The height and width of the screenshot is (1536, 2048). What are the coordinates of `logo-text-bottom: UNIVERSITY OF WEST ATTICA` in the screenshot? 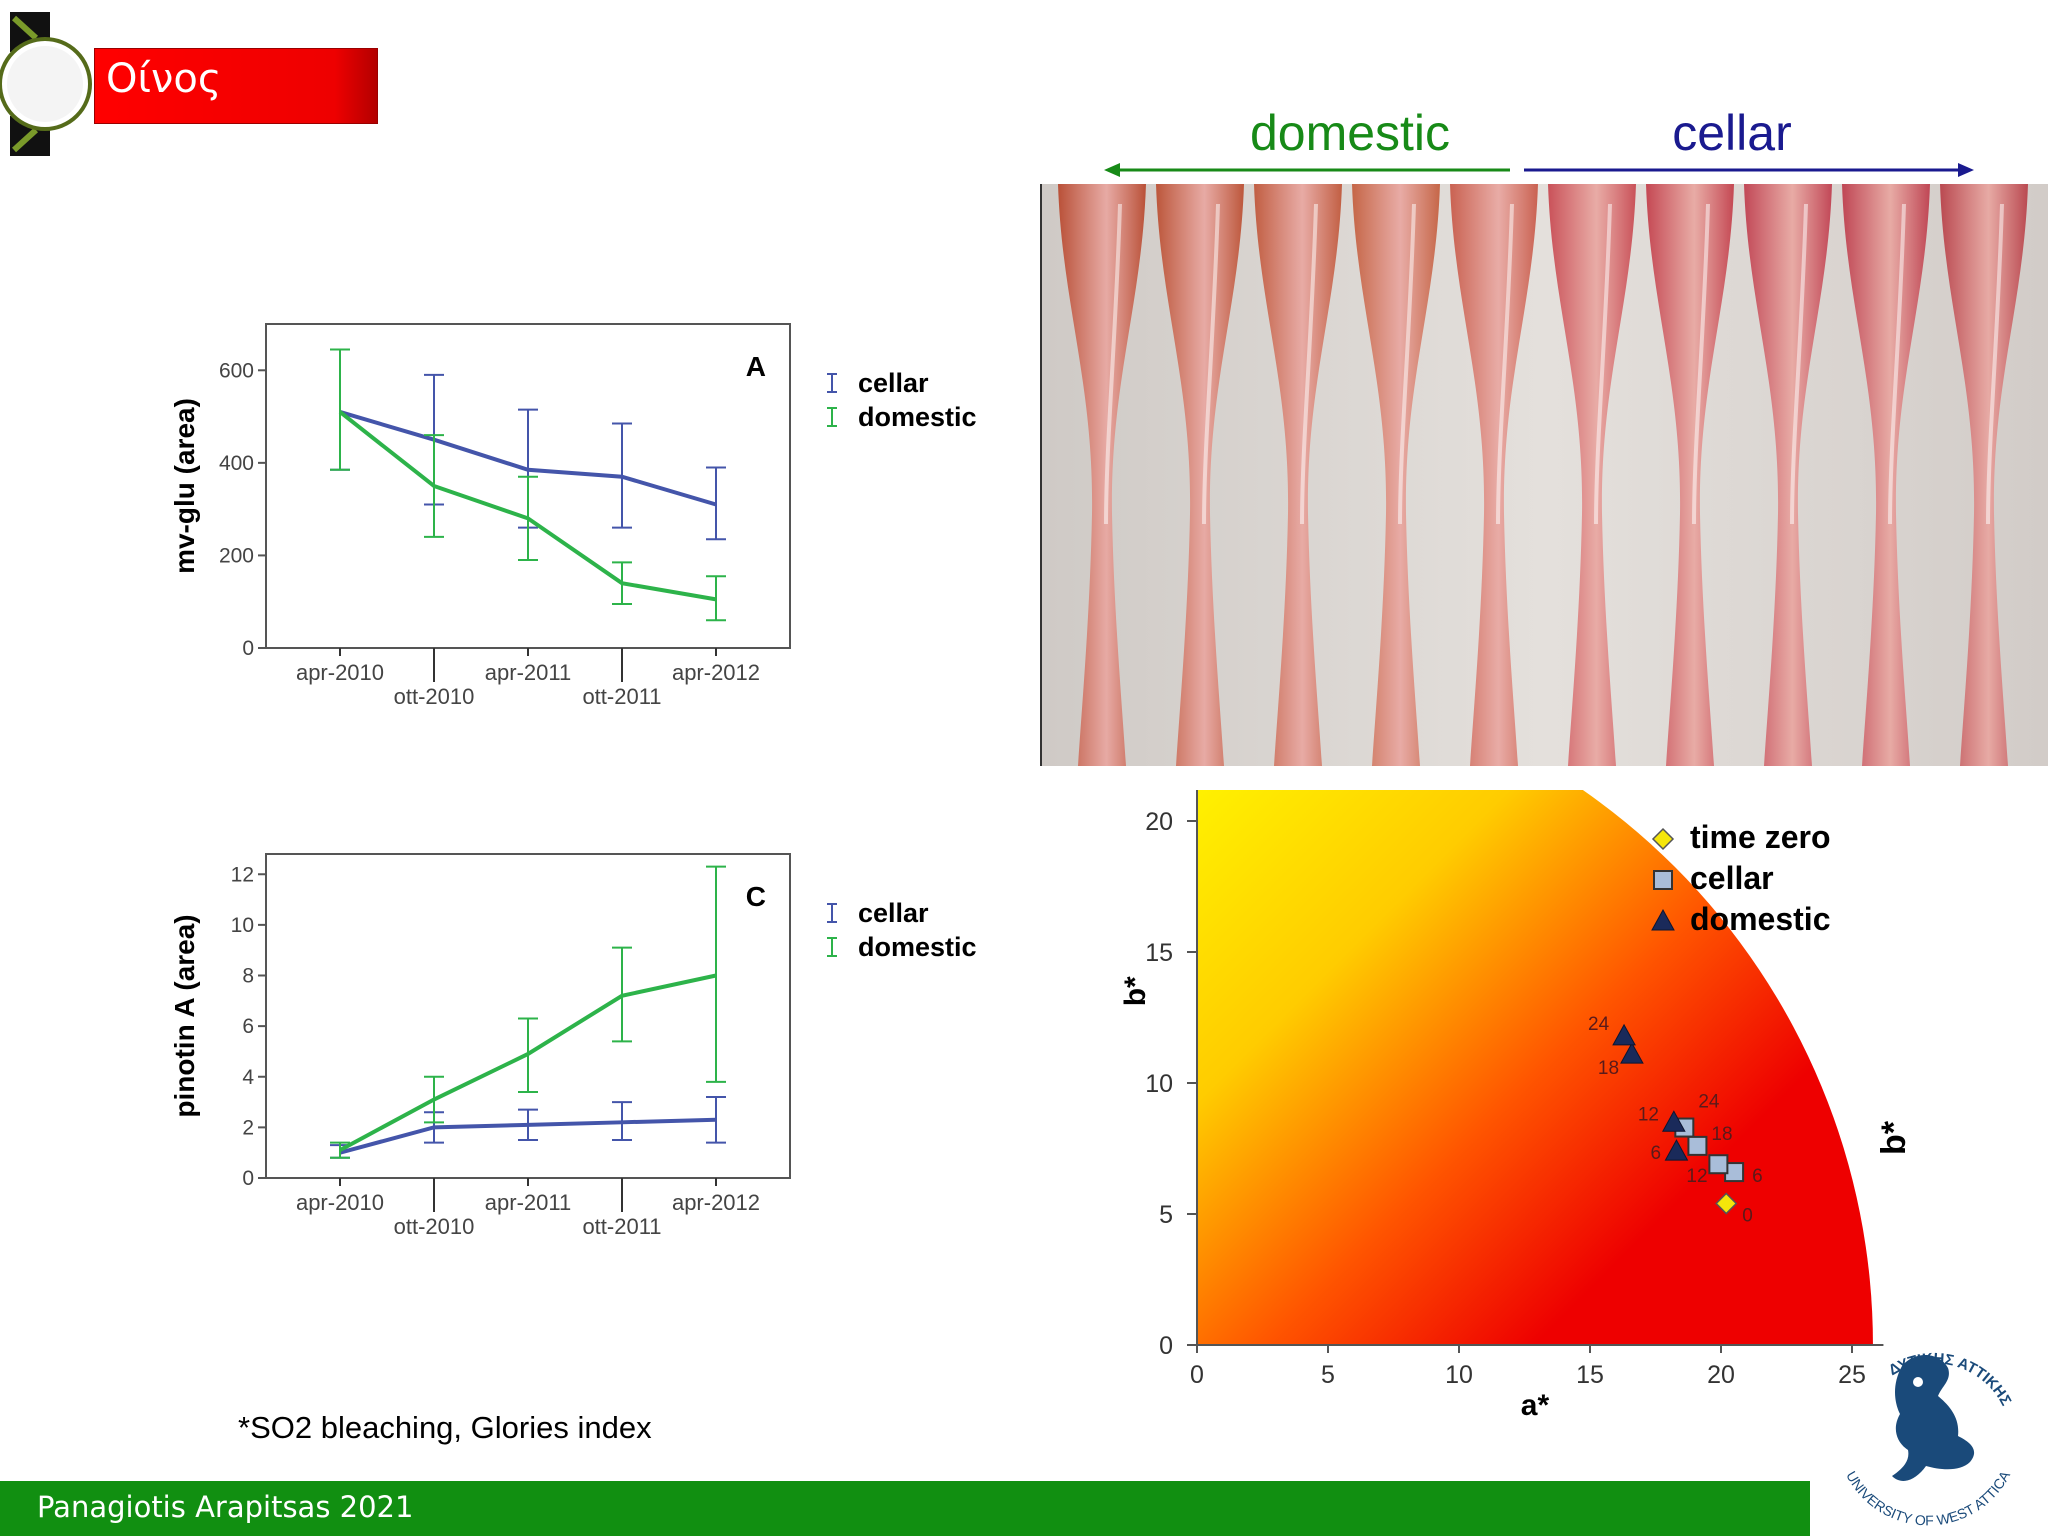 It's located at (1928, 1498).